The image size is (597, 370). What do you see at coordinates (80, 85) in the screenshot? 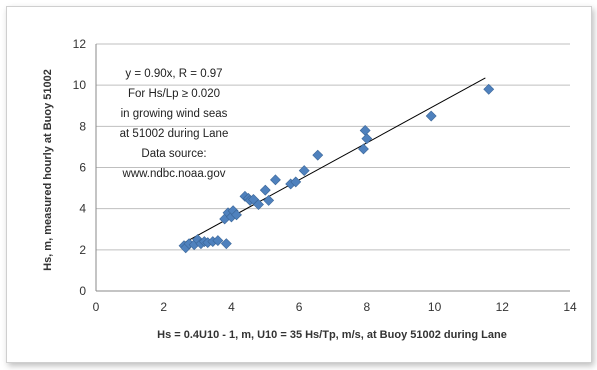
I see `y-tick-label: 10` at bounding box center [80, 85].